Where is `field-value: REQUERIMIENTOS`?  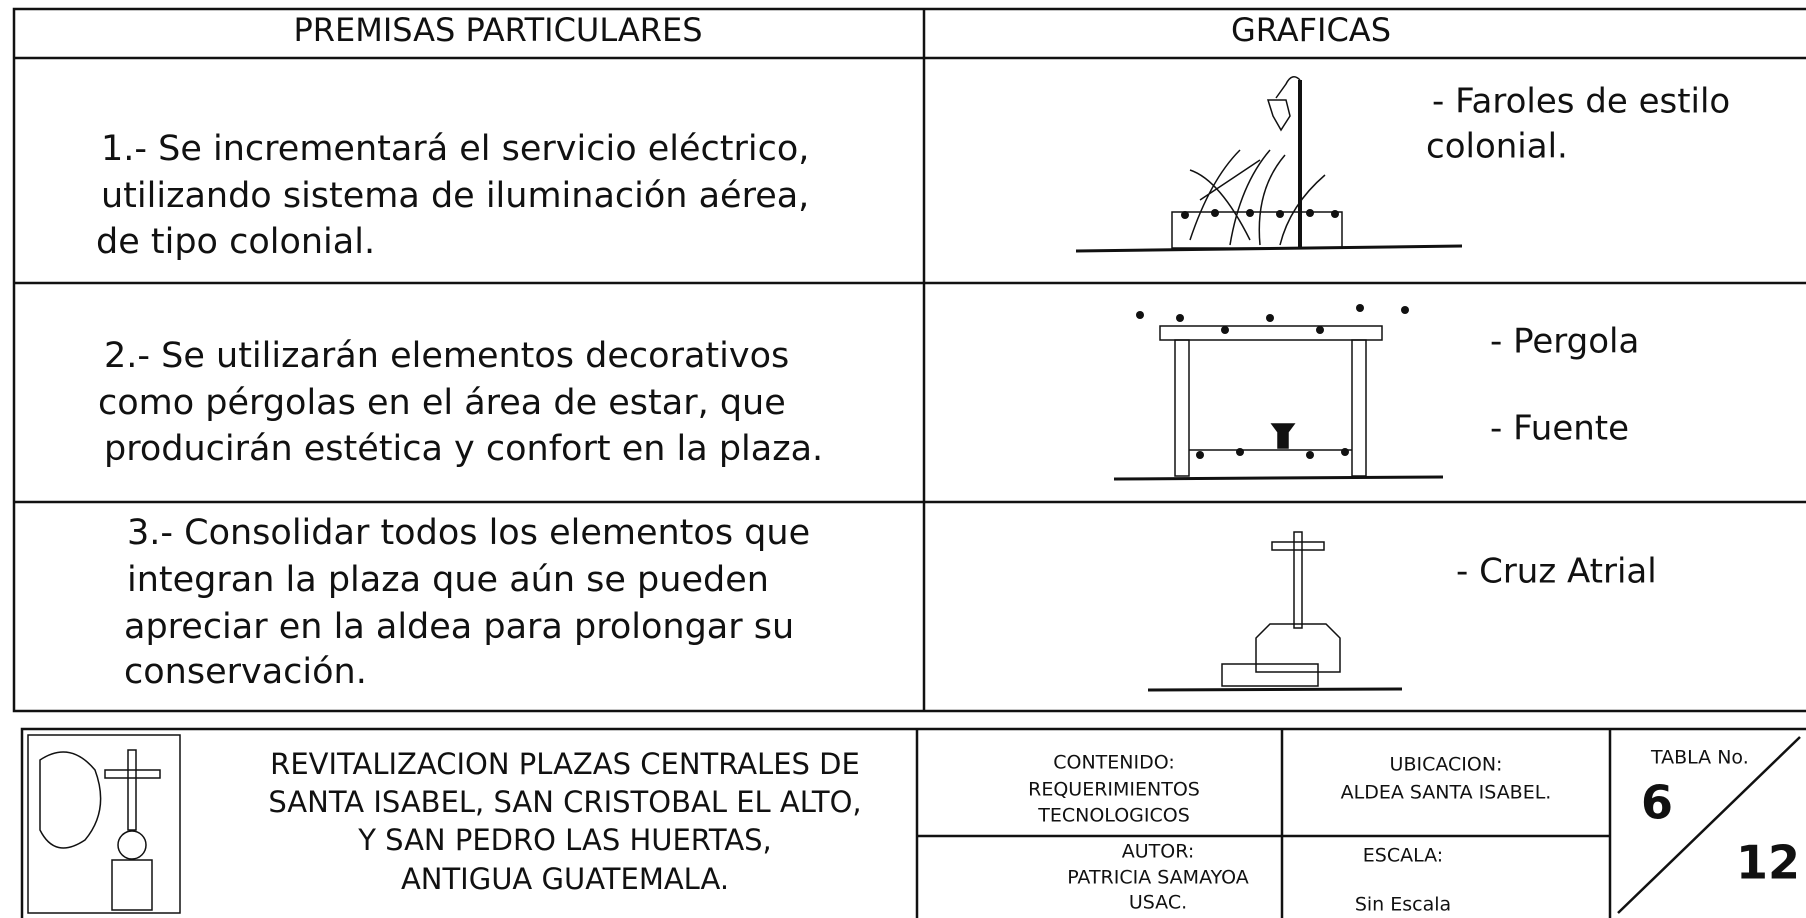
field-value: REQUERIMIENTOS is located at coordinates (1114, 790).